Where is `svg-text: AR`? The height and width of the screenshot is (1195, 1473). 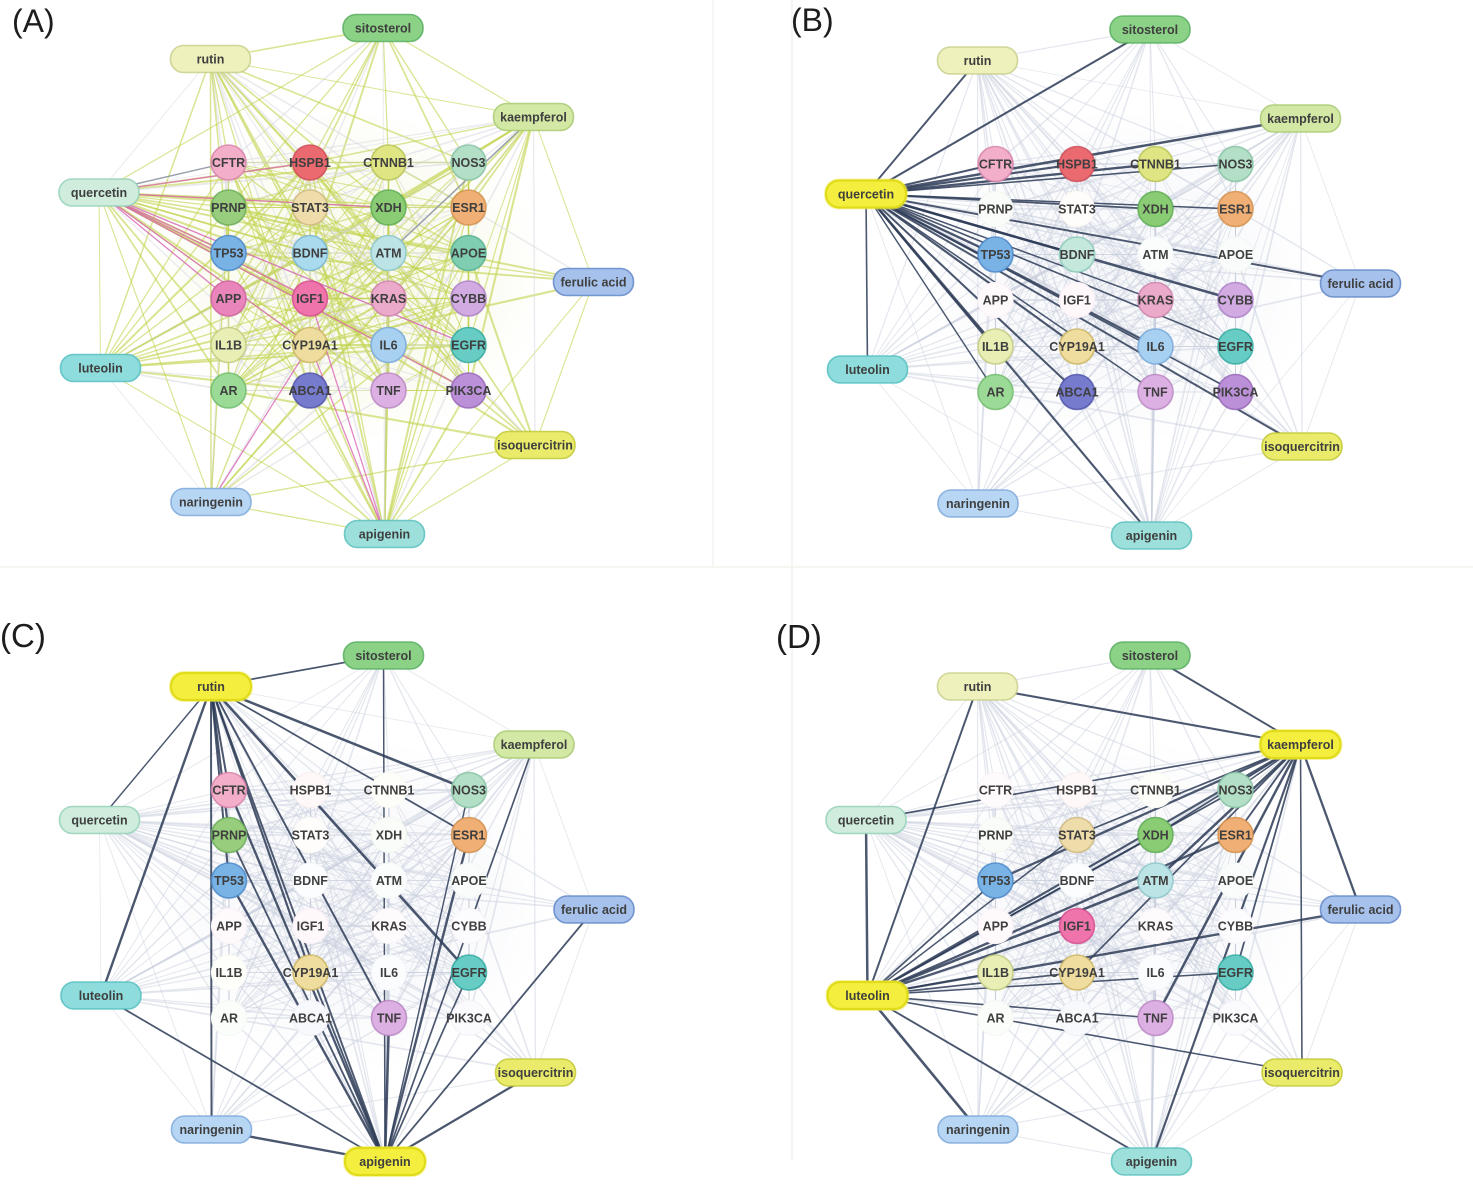
svg-text: AR is located at coordinates (995, 392).